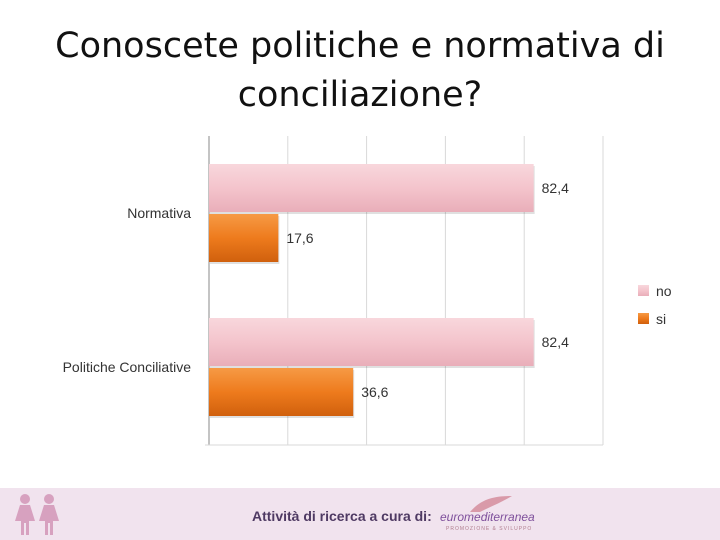 This screenshot has width=720, height=540. What do you see at coordinates (374, 392) in the screenshot?
I see `data-label: 36,6` at bounding box center [374, 392].